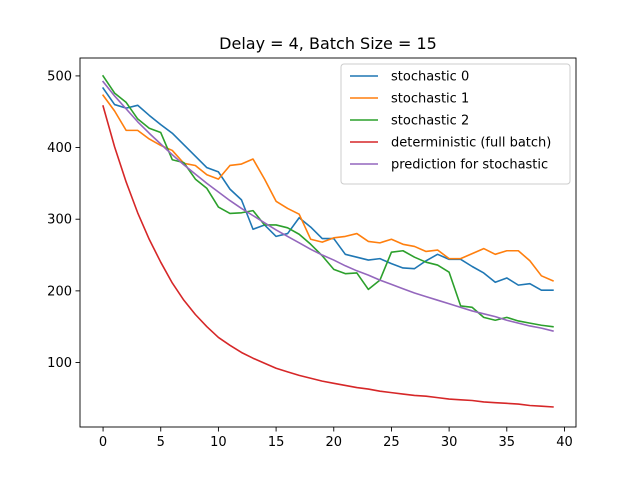 This screenshot has height=480, width=640. I want to click on y-tick-label: 400, so click(59, 148).